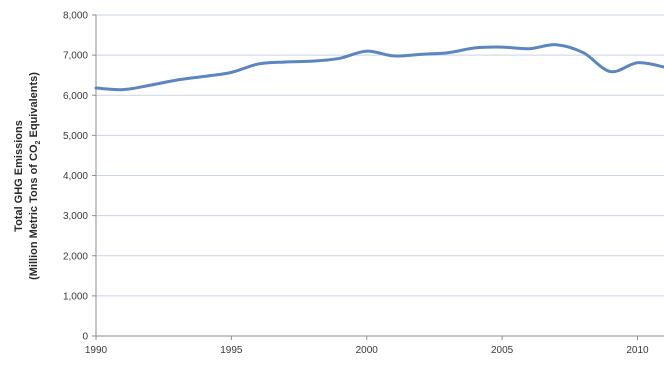 Image resolution: width=664 pixels, height=365 pixels. What do you see at coordinates (75, 16) in the screenshot?
I see `y-tick-label: 8,000` at bounding box center [75, 16].